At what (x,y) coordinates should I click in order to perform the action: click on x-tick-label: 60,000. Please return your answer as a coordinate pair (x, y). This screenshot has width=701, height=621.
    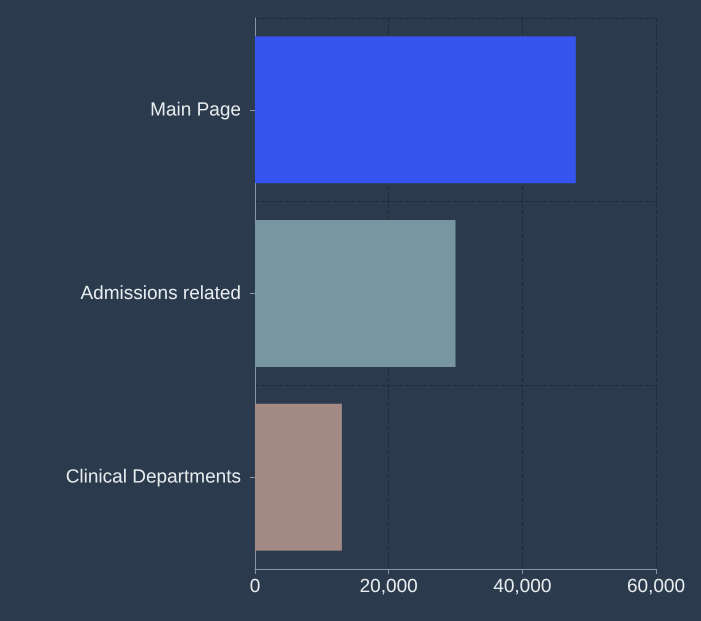
    Looking at the image, I should click on (656, 586).